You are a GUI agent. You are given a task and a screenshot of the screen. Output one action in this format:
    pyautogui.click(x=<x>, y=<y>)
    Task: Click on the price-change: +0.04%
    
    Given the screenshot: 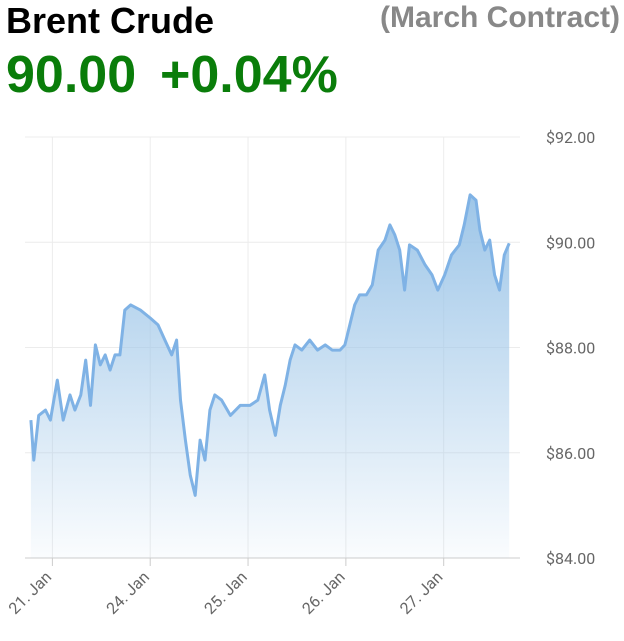 What is the action you would take?
    pyautogui.click(x=249, y=75)
    